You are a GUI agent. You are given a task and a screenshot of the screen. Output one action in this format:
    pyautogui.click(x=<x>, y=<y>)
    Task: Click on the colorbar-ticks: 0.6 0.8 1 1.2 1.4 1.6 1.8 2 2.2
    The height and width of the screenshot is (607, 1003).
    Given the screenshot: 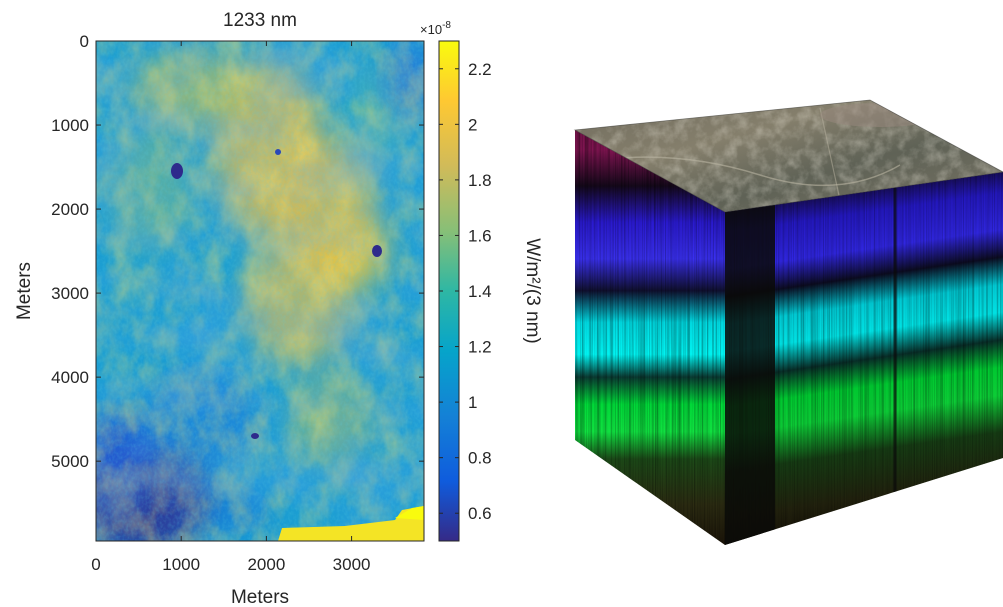 What is the action you would take?
    pyautogui.click(x=465, y=291)
    